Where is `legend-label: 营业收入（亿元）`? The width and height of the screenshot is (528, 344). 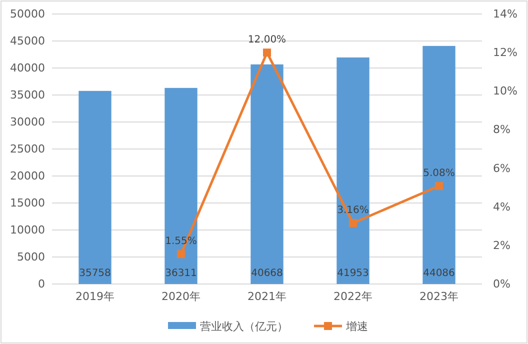
legend-label: 营业收入（亿元） is located at coordinates (244, 326).